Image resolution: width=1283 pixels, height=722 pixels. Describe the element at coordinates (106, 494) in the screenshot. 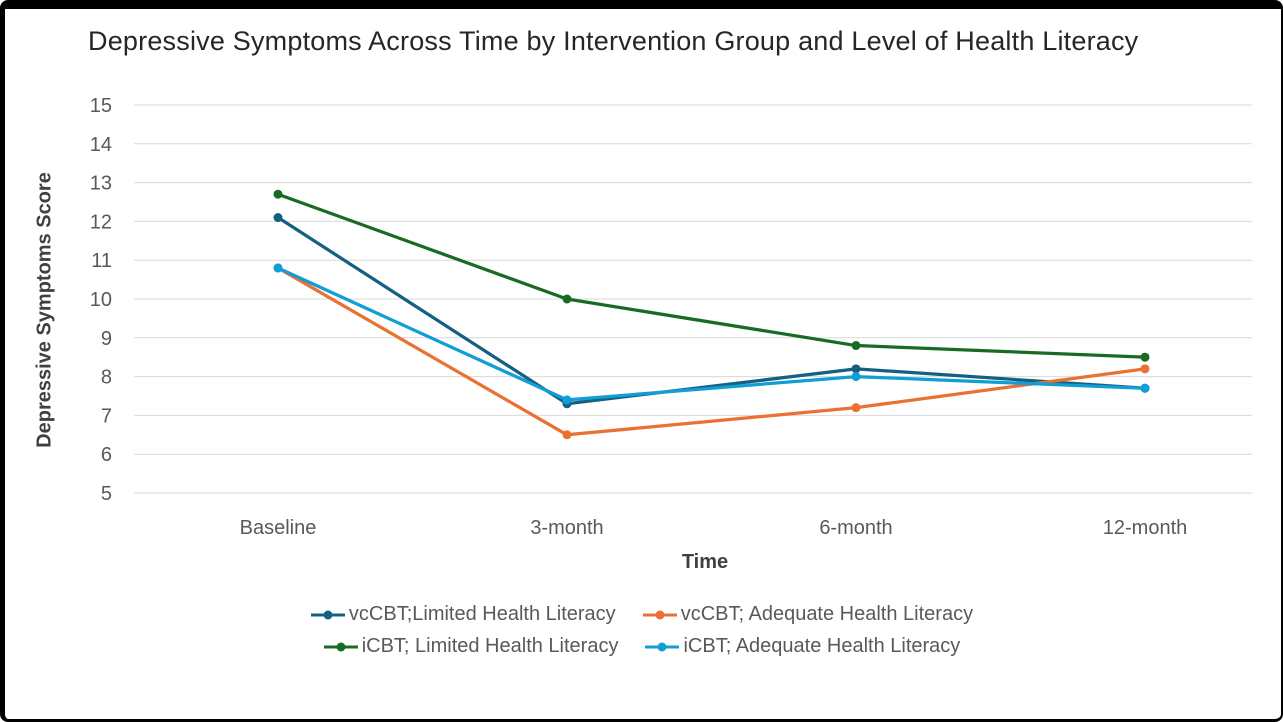

I see `y-tick-label-5: 5` at that location.